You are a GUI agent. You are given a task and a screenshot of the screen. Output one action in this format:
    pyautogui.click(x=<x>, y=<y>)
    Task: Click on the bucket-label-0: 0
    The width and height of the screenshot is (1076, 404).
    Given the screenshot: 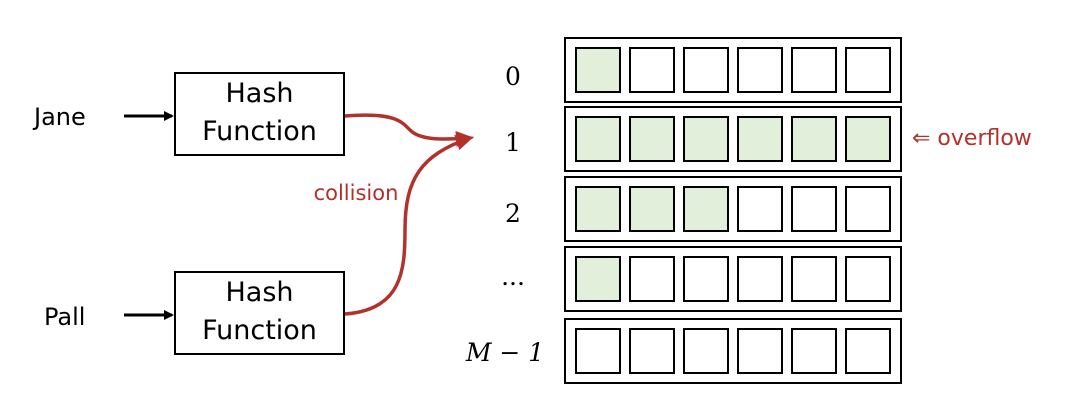 What is the action you would take?
    pyautogui.click(x=513, y=76)
    